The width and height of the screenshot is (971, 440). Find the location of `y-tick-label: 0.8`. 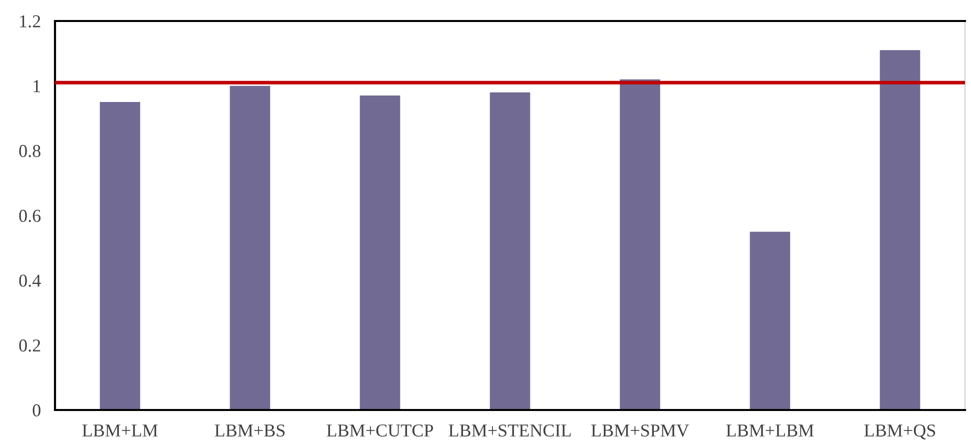

y-tick-label: 0.8 is located at coordinates (29, 151).